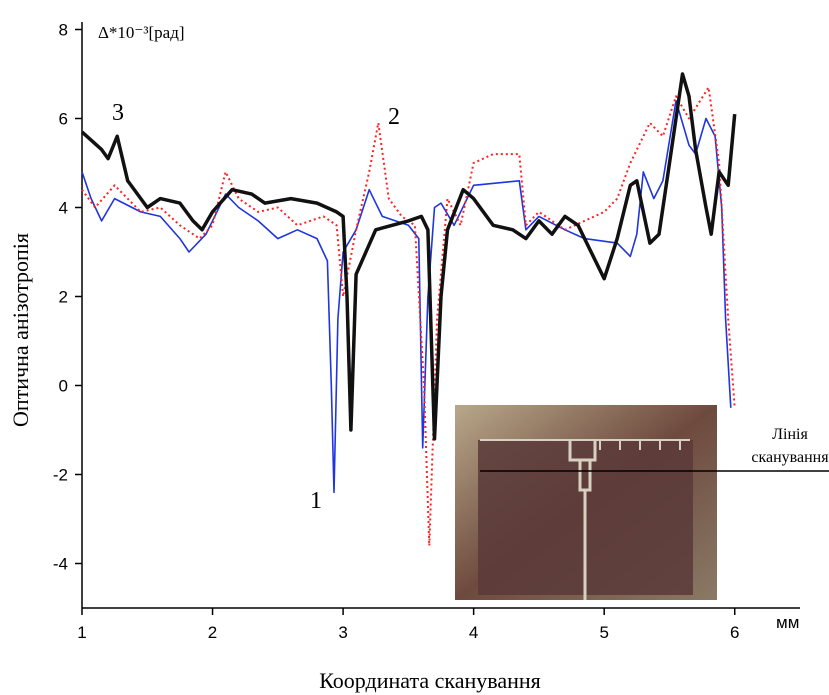 This screenshot has height=695, width=829. I want to click on x-tick-label: 4, so click(473, 632).